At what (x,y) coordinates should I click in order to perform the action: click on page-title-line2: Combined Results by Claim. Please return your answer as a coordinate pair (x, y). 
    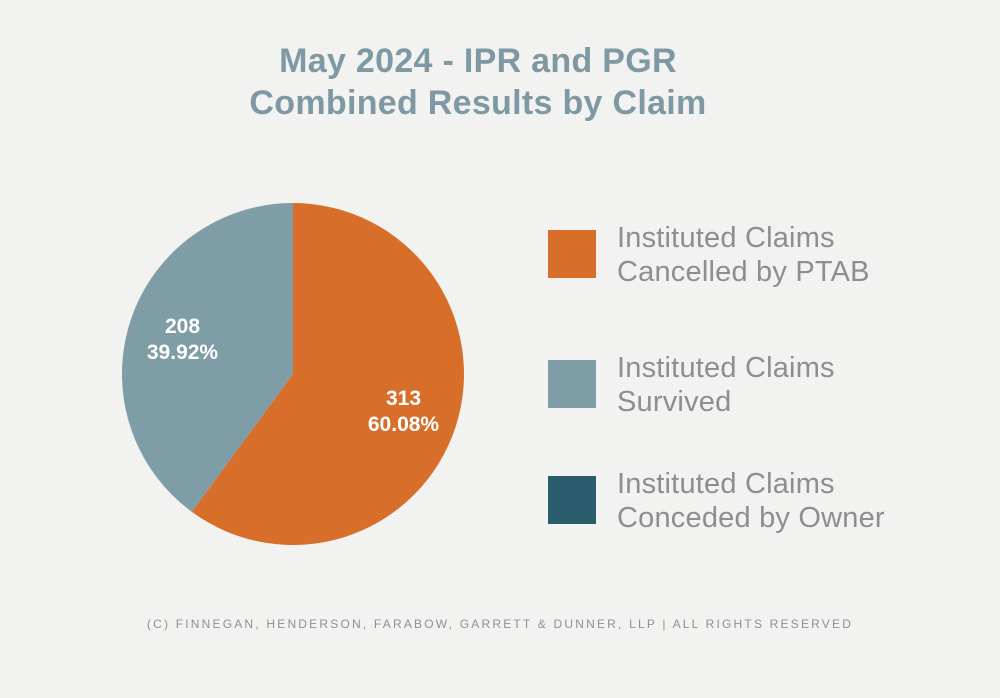
    Looking at the image, I should click on (478, 103).